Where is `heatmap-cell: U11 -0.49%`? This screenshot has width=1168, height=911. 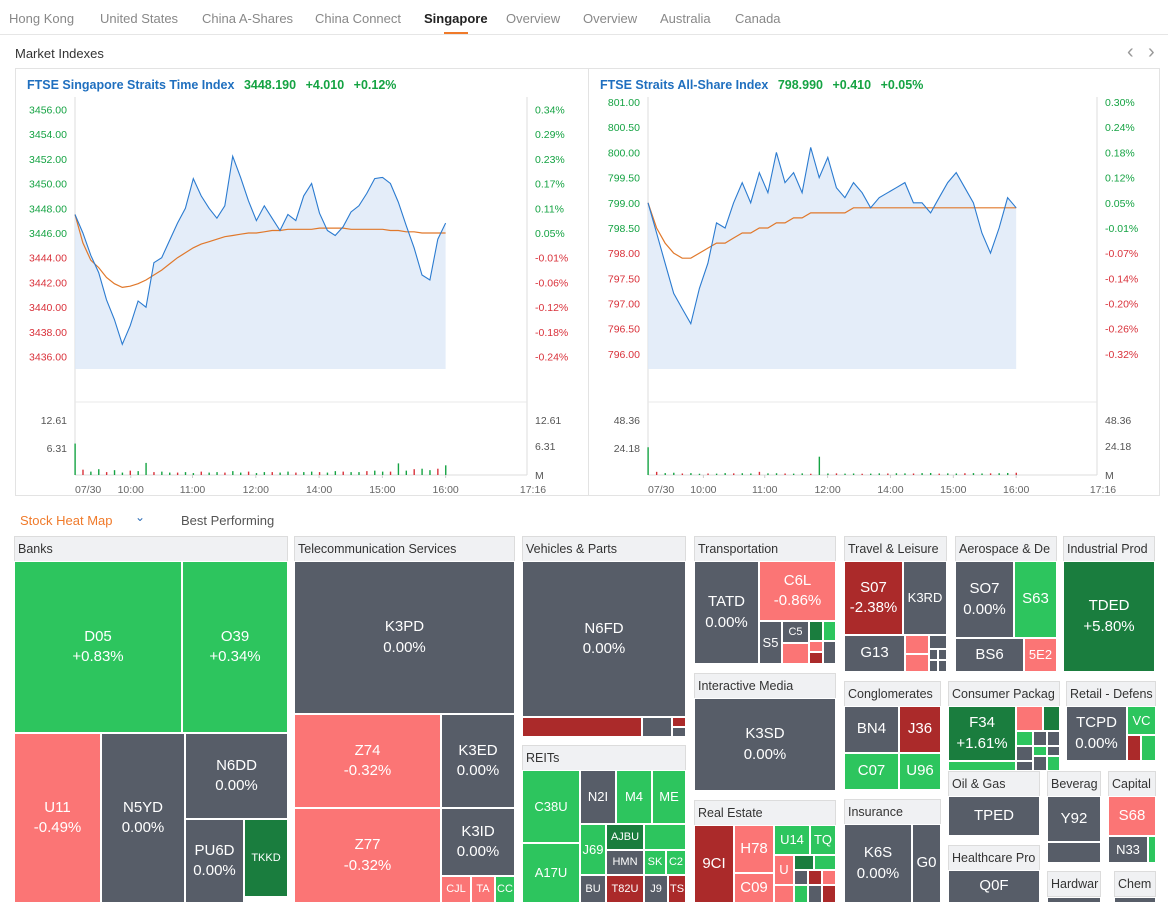
heatmap-cell: U11 -0.49% is located at coordinates (57, 818).